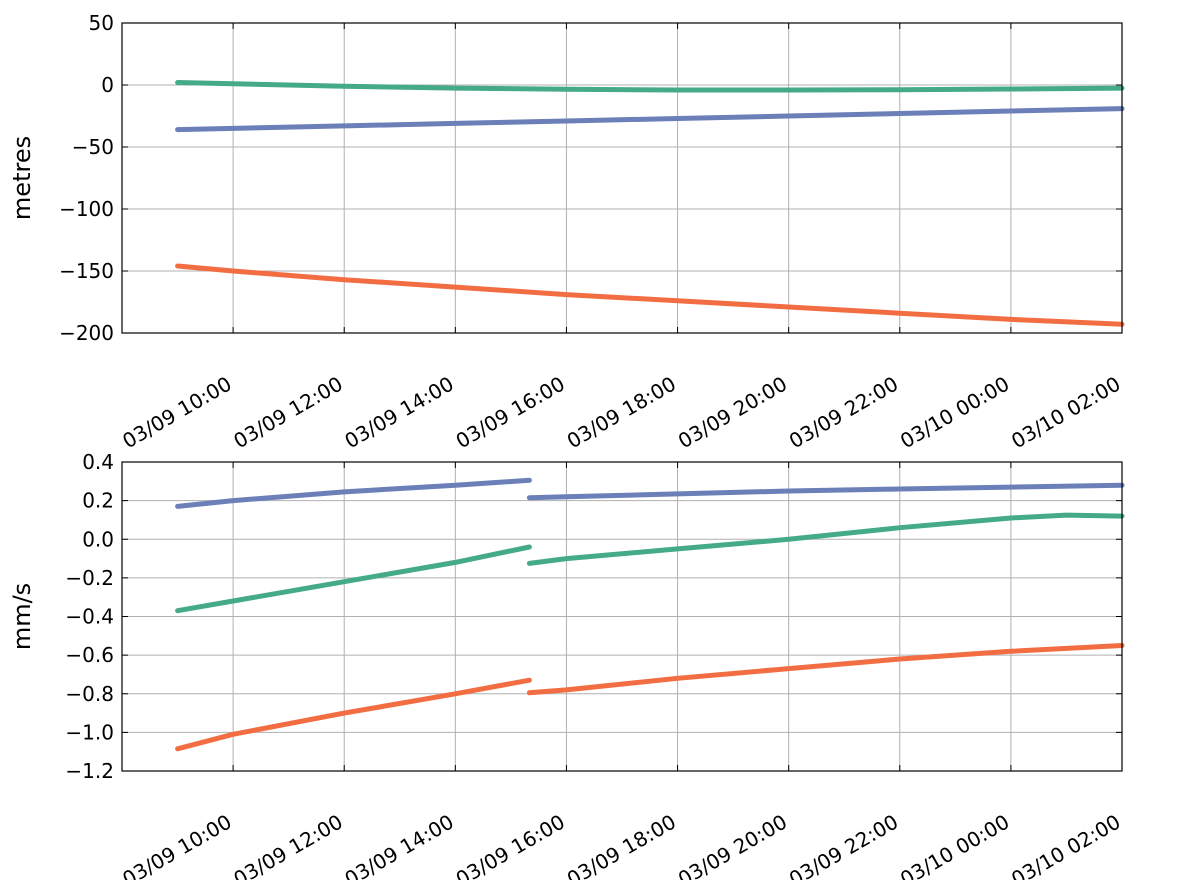 This screenshot has height=880, width=1200. What do you see at coordinates (22, 178) in the screenshot?
I see `y-axis-label: metres` at bounding box center [22, 178].